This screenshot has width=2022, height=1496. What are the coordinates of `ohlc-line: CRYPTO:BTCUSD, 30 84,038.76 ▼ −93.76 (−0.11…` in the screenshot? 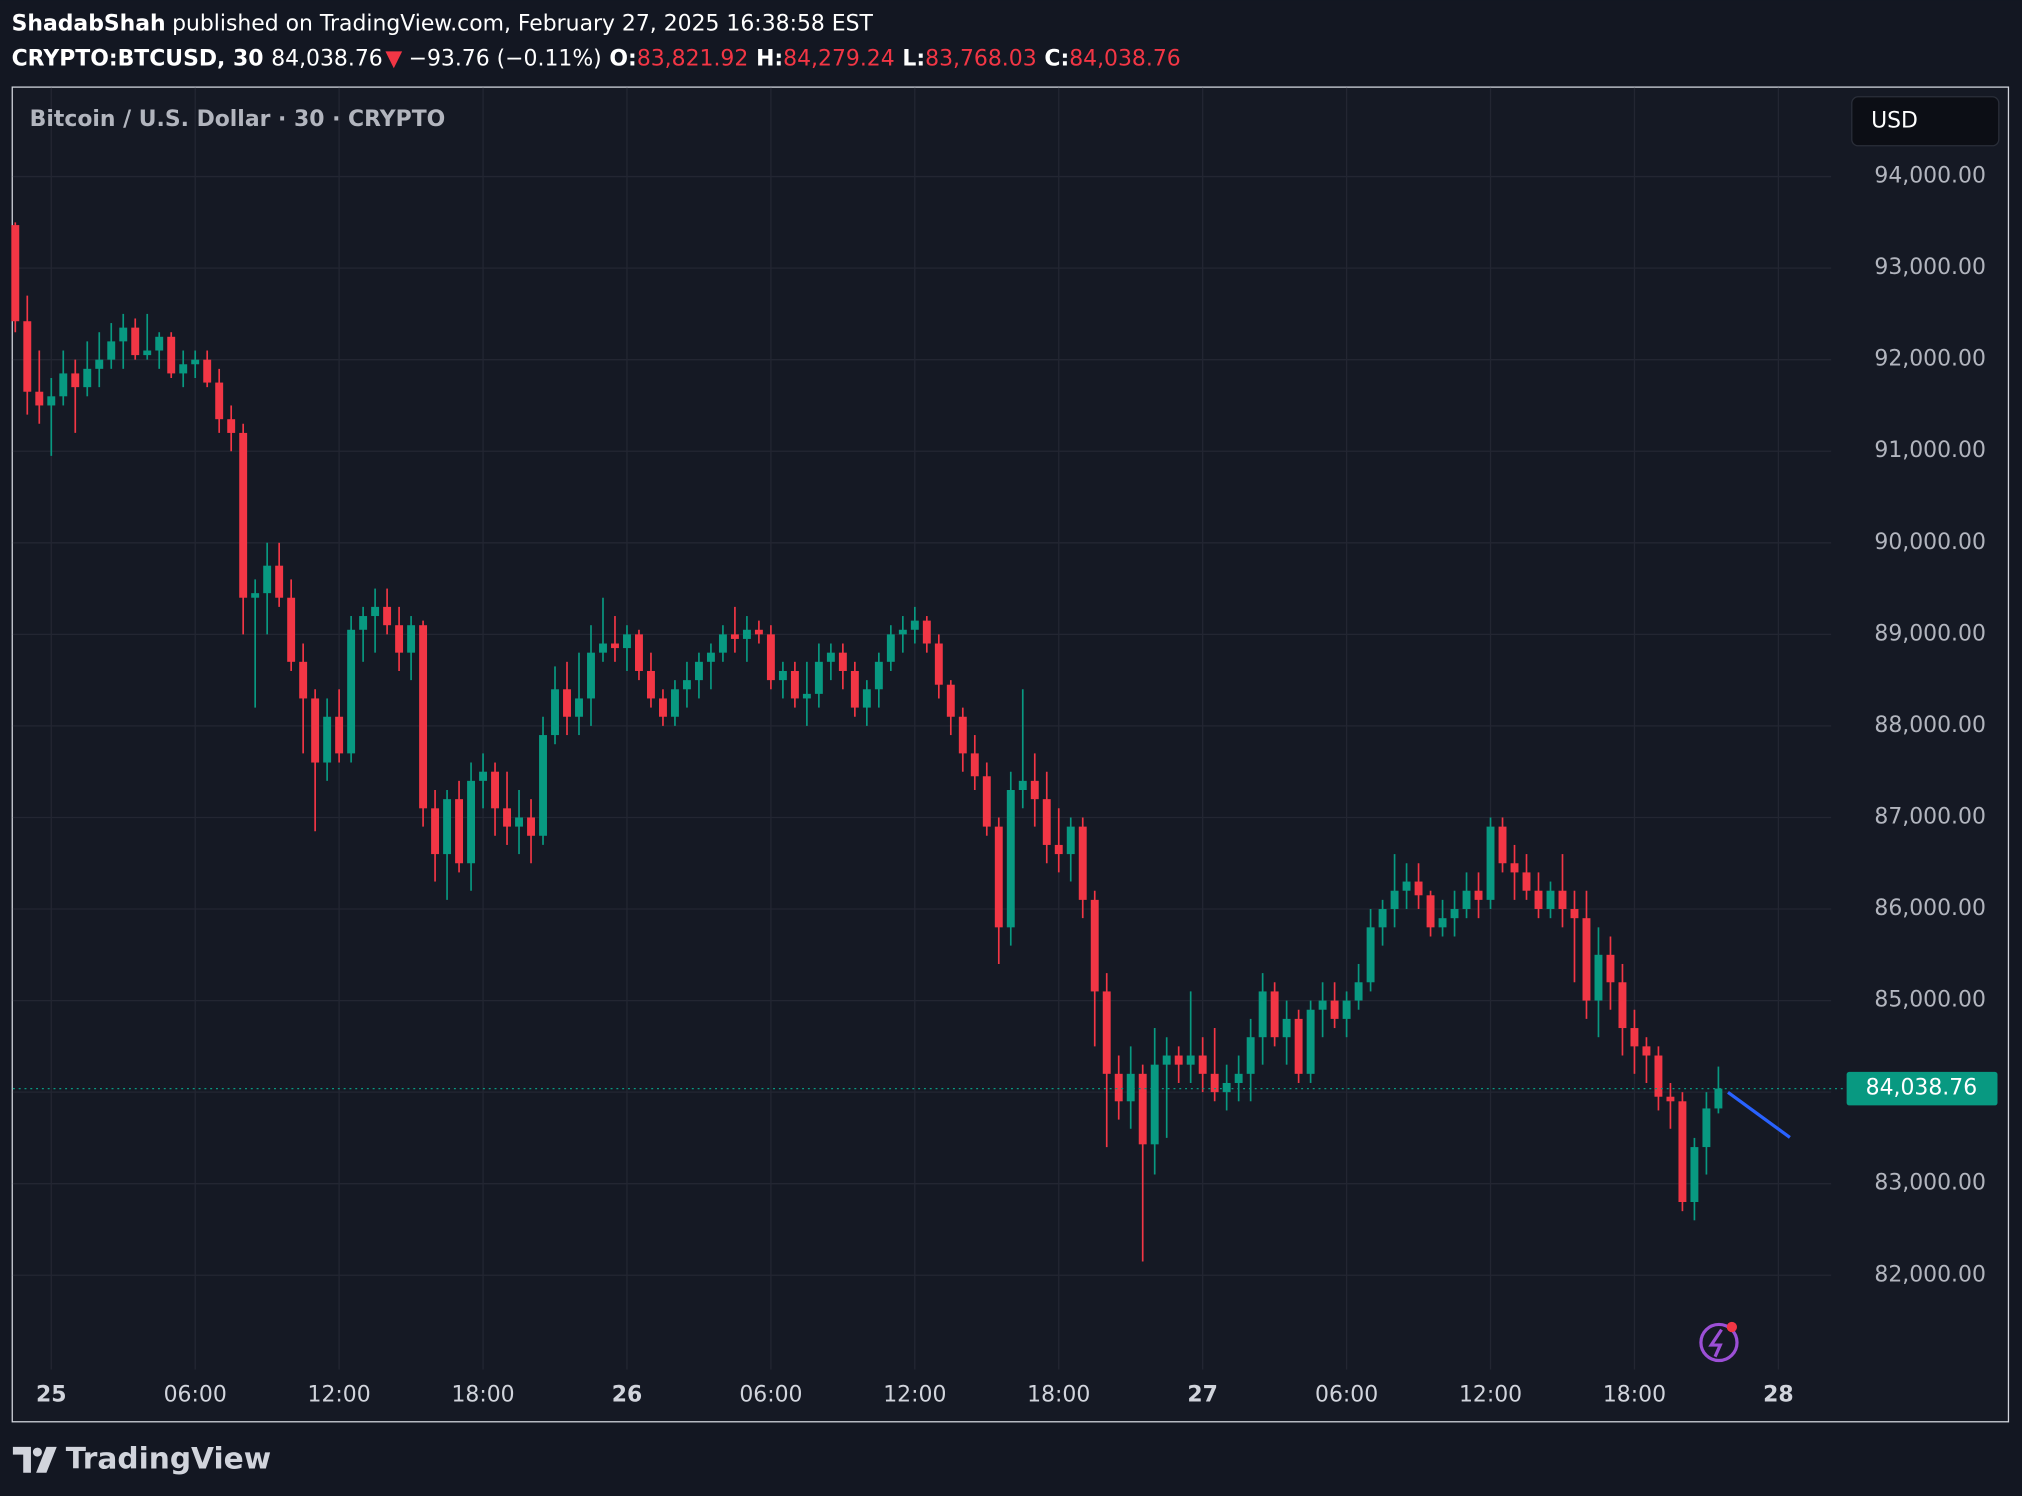 It's located at (596, 58).